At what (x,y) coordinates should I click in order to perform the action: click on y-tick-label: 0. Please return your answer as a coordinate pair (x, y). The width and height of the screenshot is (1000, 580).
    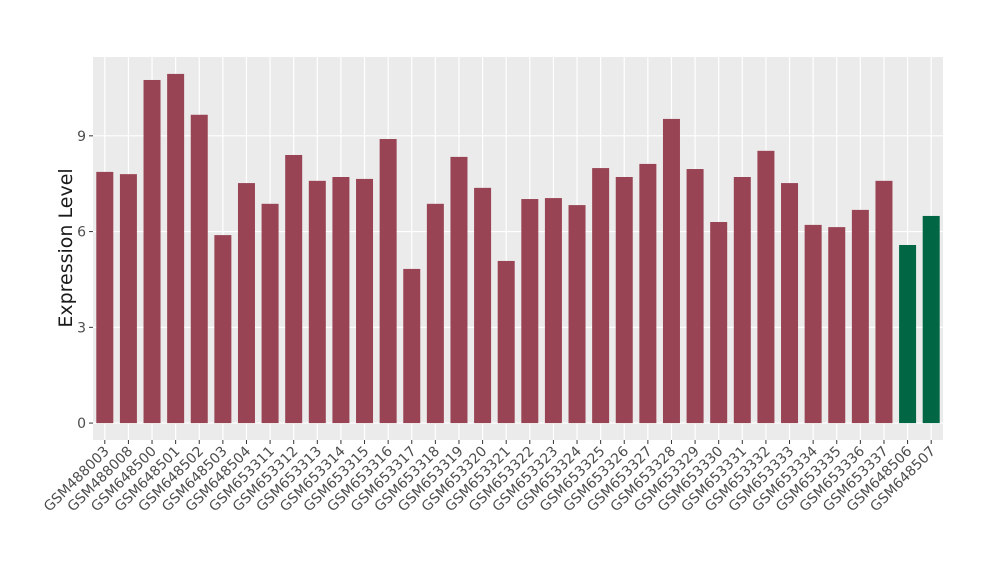
    Looking at the image, I should click on (81, 424).